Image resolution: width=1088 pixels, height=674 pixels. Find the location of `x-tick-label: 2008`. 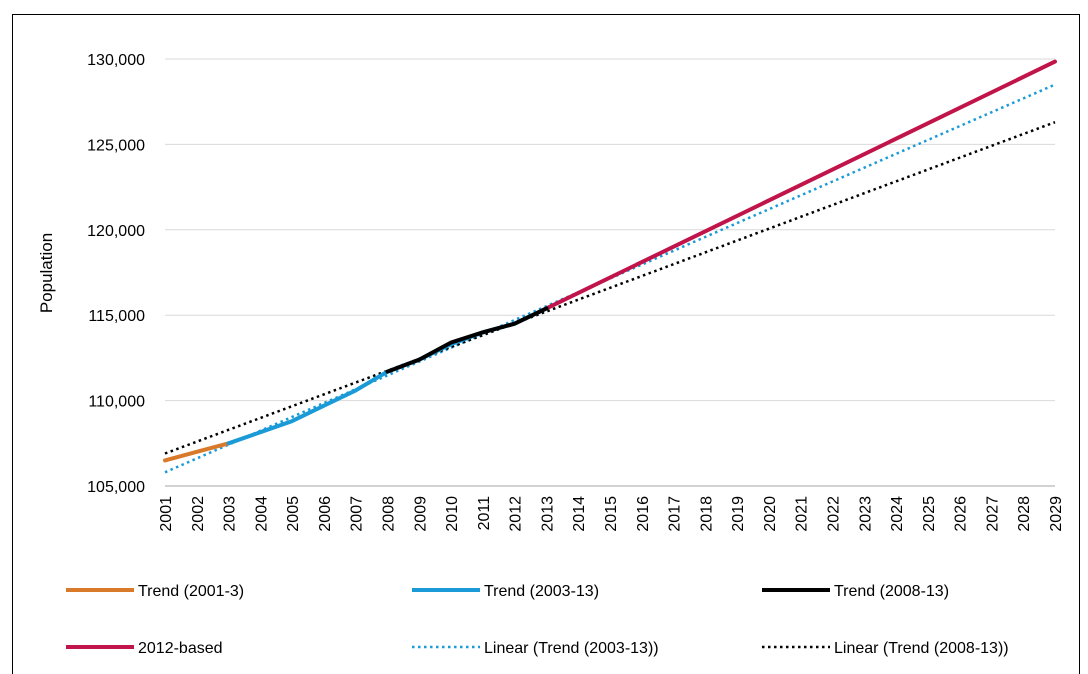

x-tick-label: 2008 is located at coordinates (389, 514).